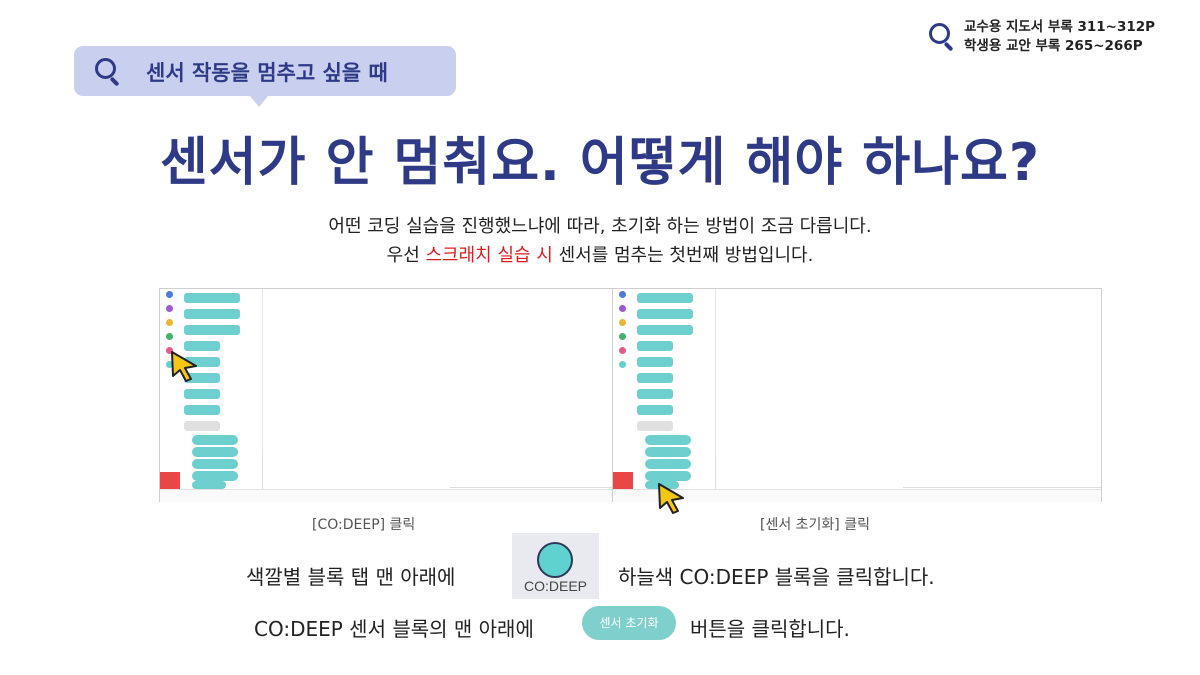 The image size is (1200, 675). What do you see at coordinates (351, 577) in the screenshot?
I see `instruction-row-1-start: 색깔별 블록 탭 맨 아래에` at bounding box center [351, 577].